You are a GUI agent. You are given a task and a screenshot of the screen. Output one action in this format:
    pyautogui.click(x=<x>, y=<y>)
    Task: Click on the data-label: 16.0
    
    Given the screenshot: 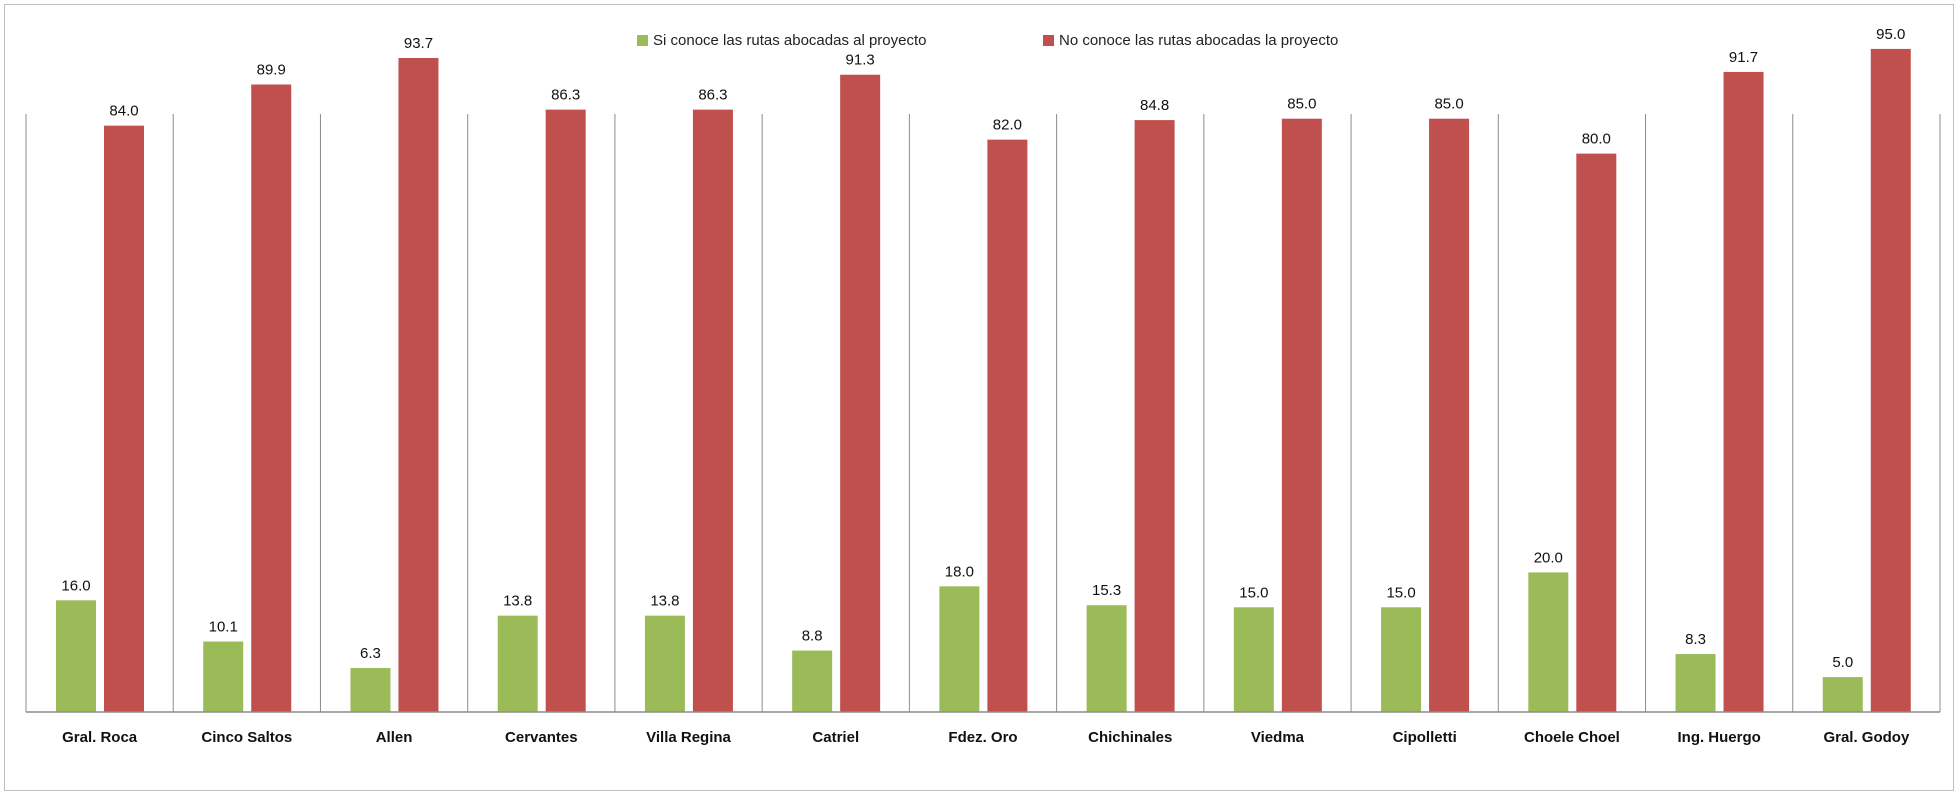 What is the action you would take?
    pyautogui.click(x=75, y=585)
    